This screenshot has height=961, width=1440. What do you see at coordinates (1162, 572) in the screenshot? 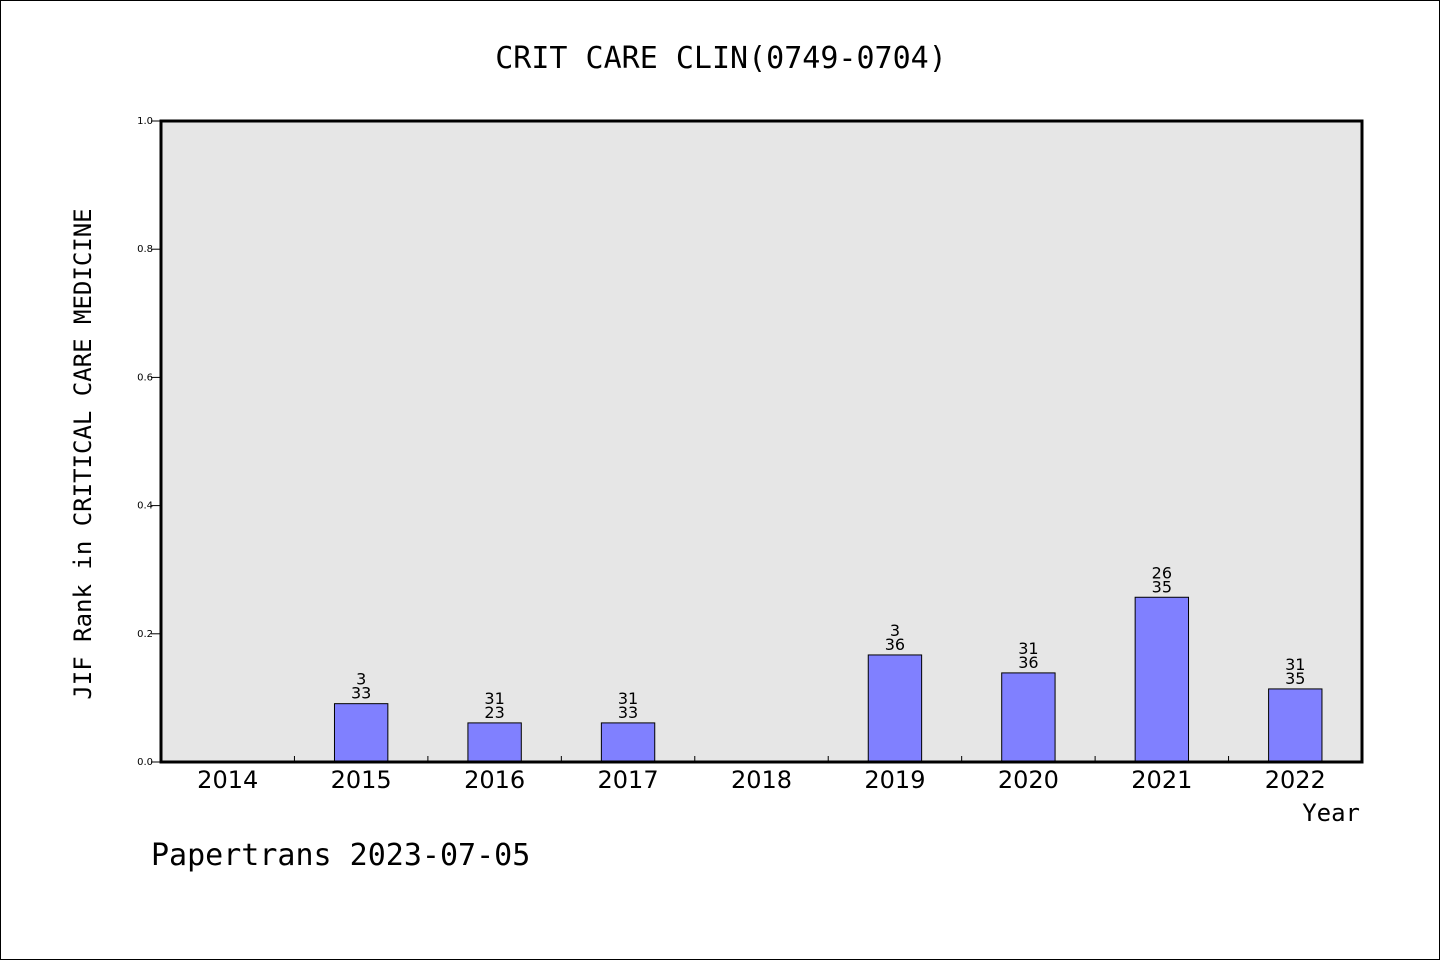
I see `bar-label-top: 26` at bounding box center [1162, 572].